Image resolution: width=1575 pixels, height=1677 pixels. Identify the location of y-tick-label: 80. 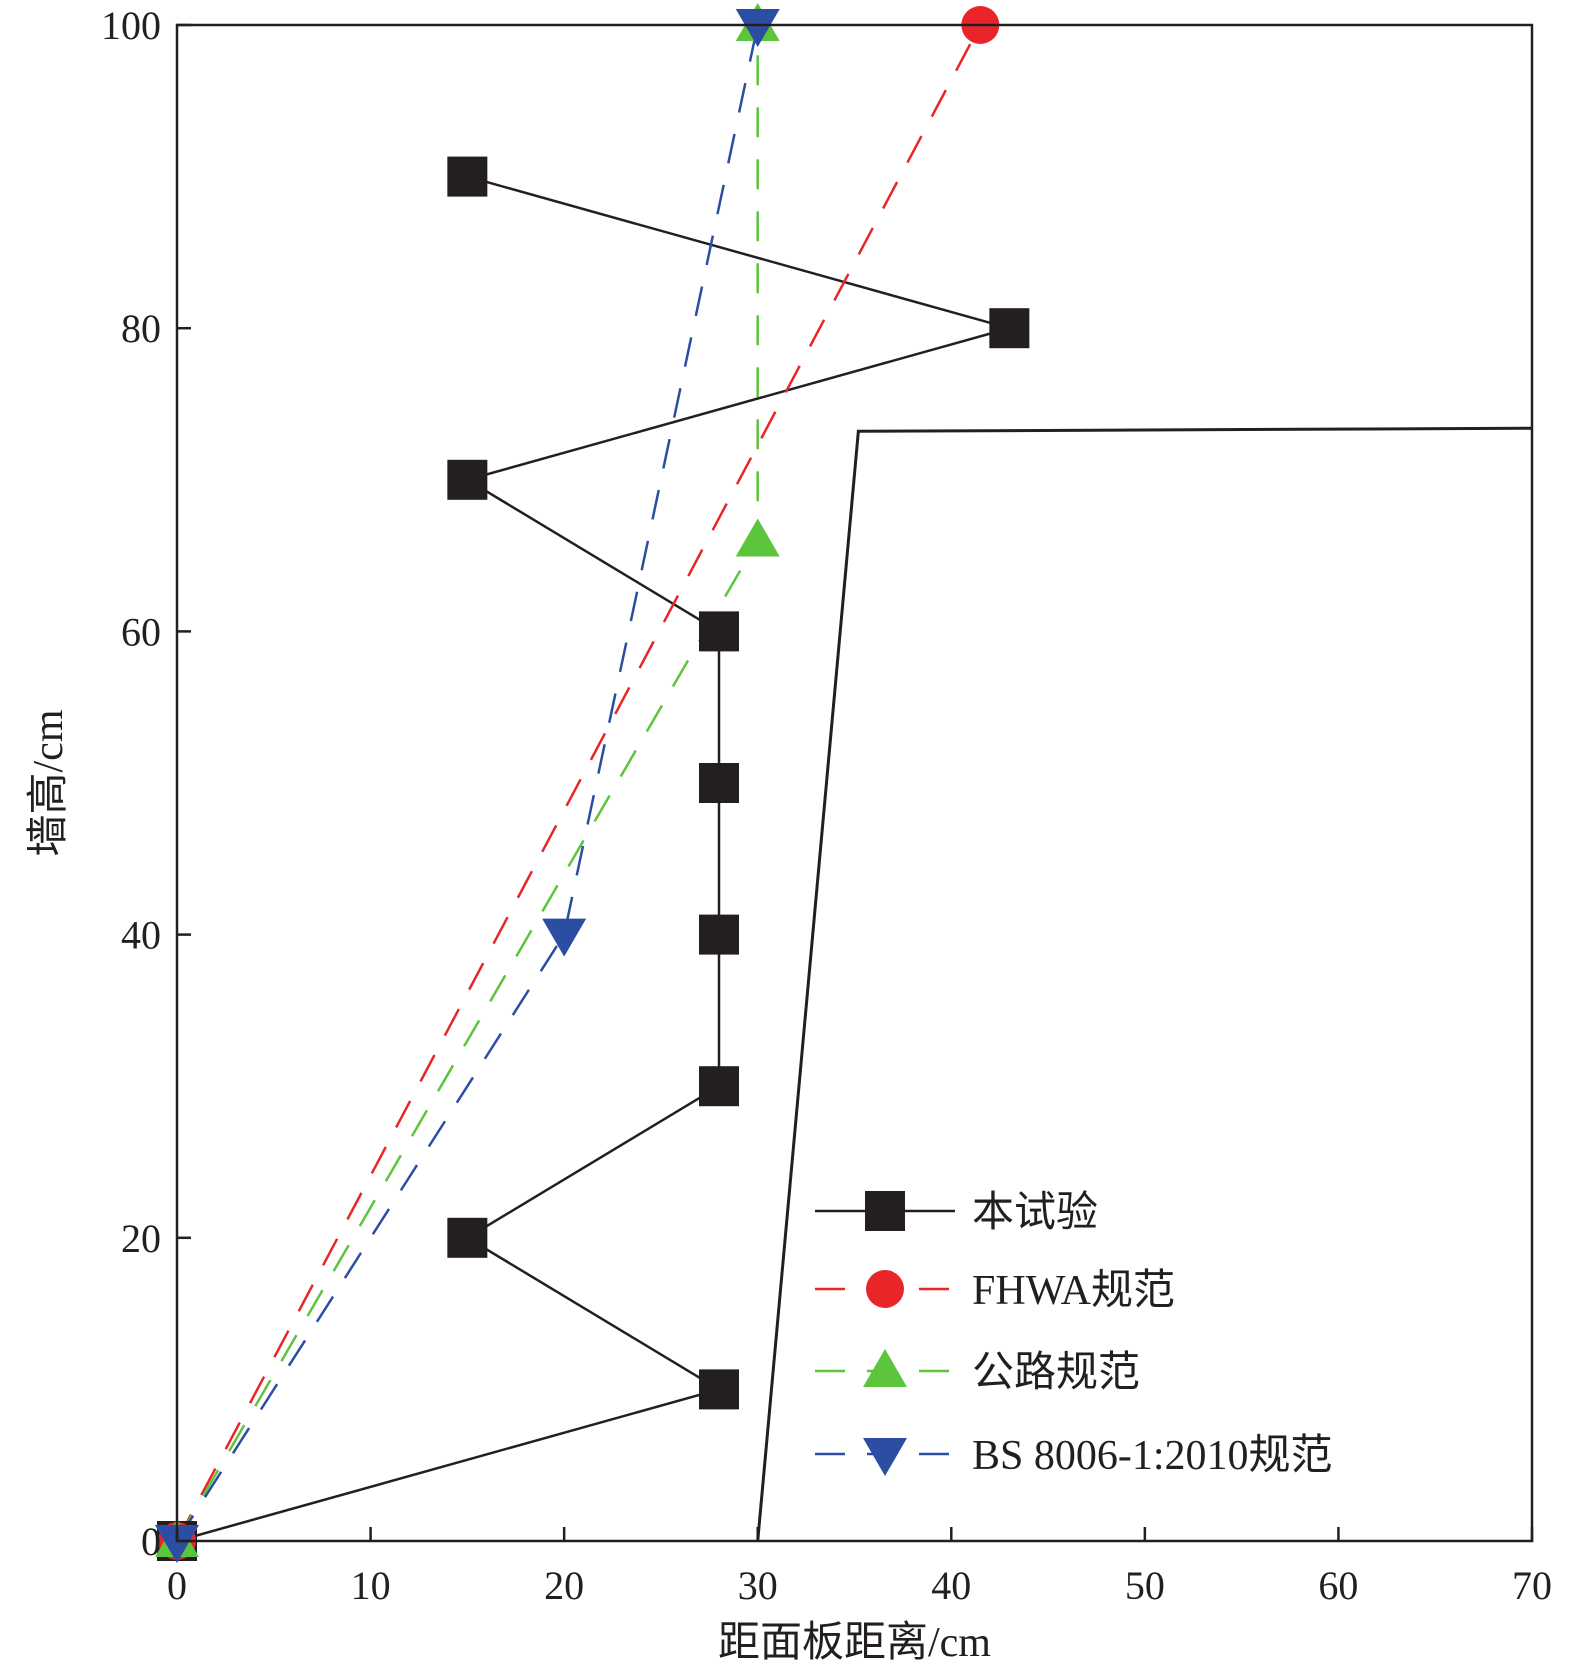
(141, 328).